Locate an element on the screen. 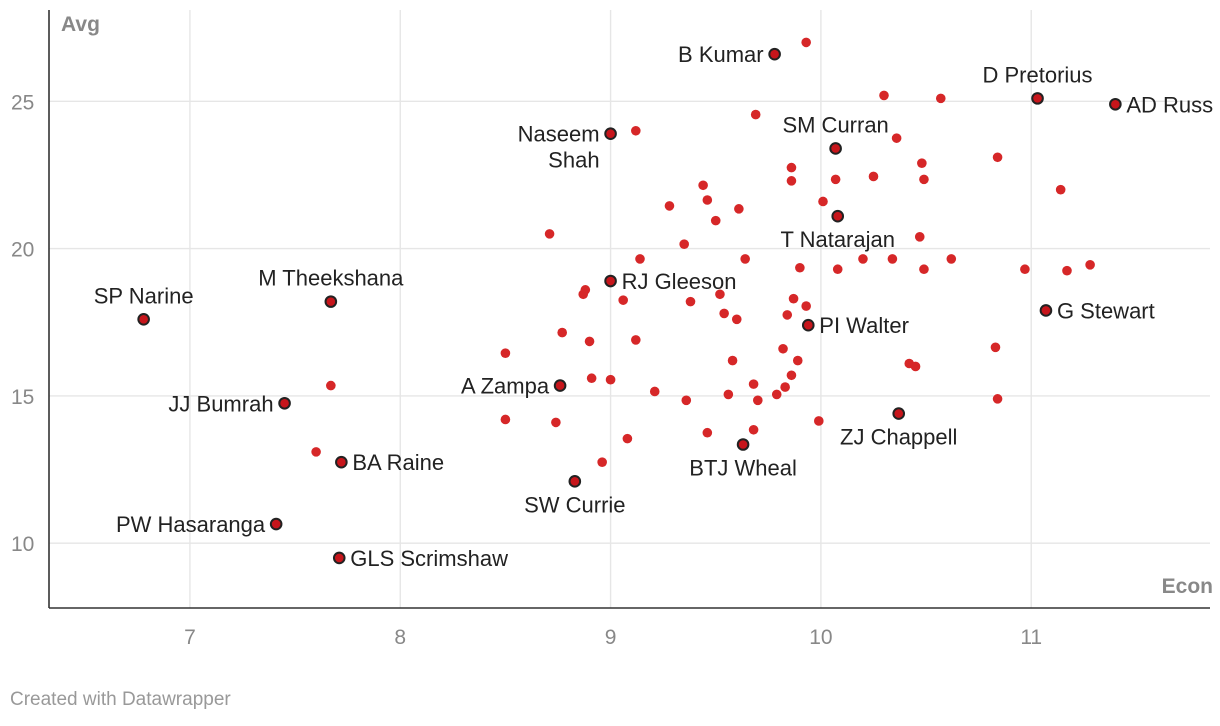  y-axis-title: Avg is located at coordinates (80, 24).